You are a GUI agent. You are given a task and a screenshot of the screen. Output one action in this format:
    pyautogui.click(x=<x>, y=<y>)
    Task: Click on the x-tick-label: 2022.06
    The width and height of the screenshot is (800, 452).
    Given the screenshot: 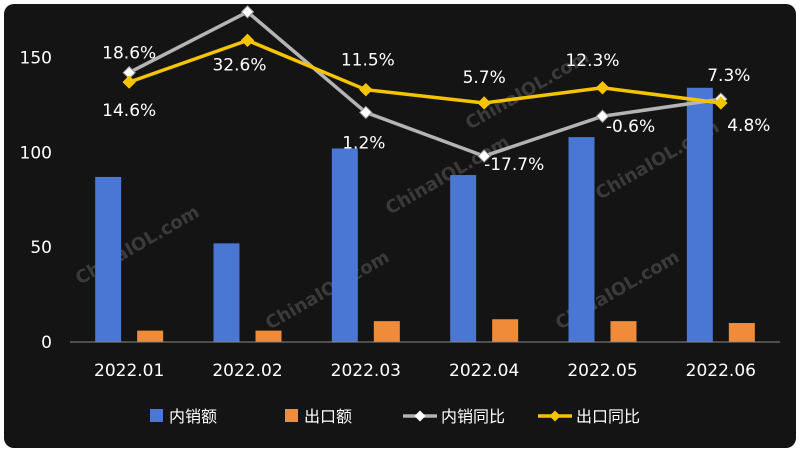 What is the action you would take?
    pyautogui.click(x=721, y=371)
    